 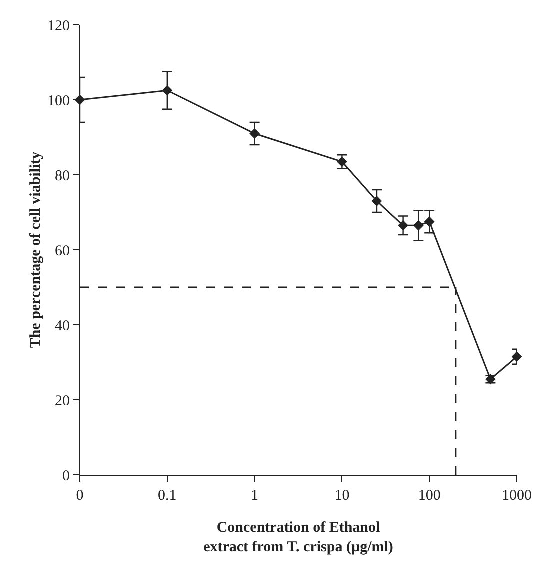 I want to click on y-tick-label: 20, so click(x=62, y=401).